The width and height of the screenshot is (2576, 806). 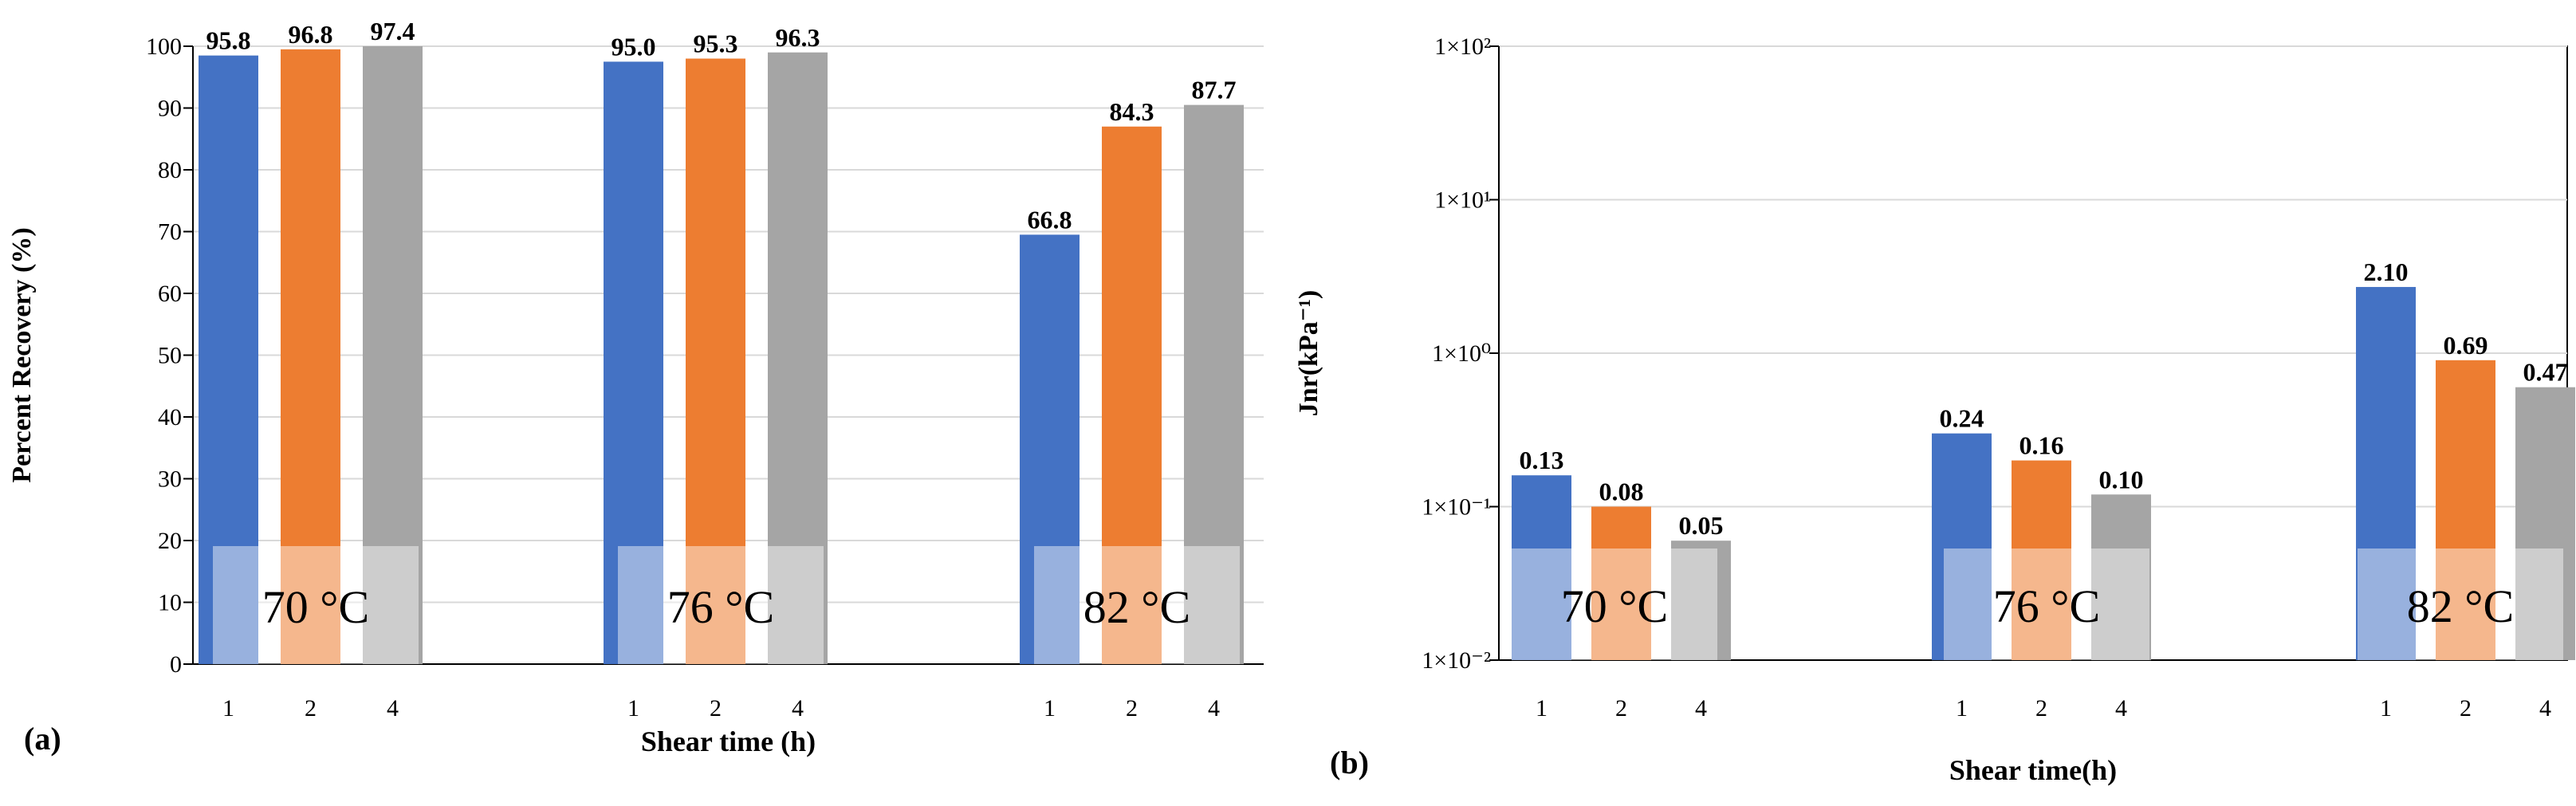 What do you see at coordinates (1457, 507) in the screenshot?
I see `y-tick-label: 1×10⁻¹` at bounding box center [1457, 507].